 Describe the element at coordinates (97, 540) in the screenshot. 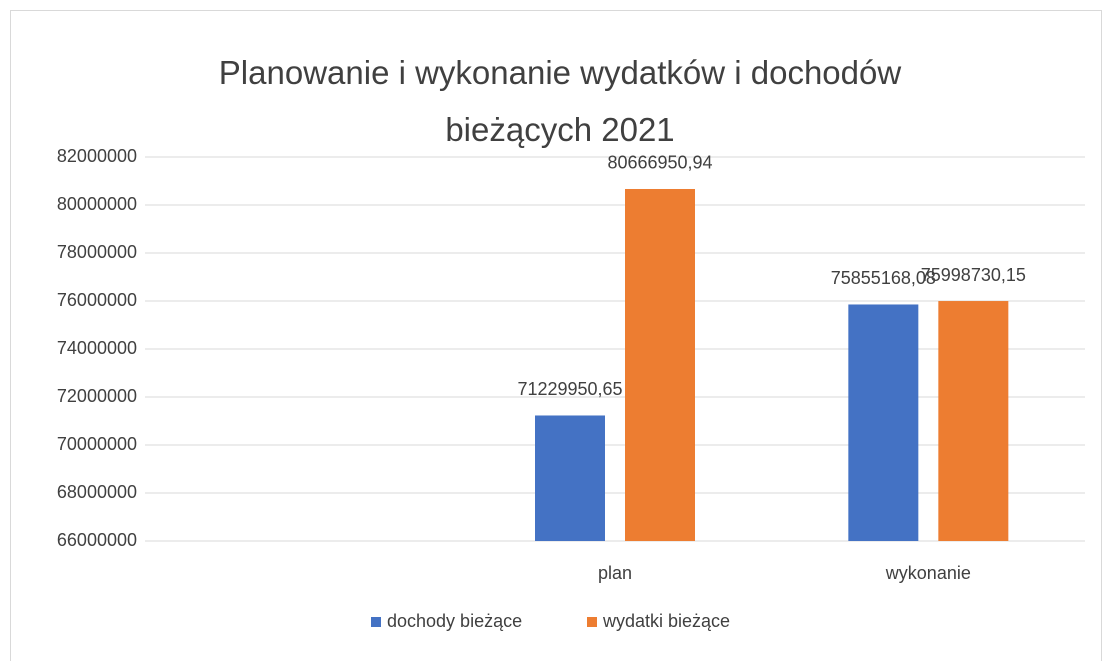

I see `y-tick-label: 66000000` at that location.